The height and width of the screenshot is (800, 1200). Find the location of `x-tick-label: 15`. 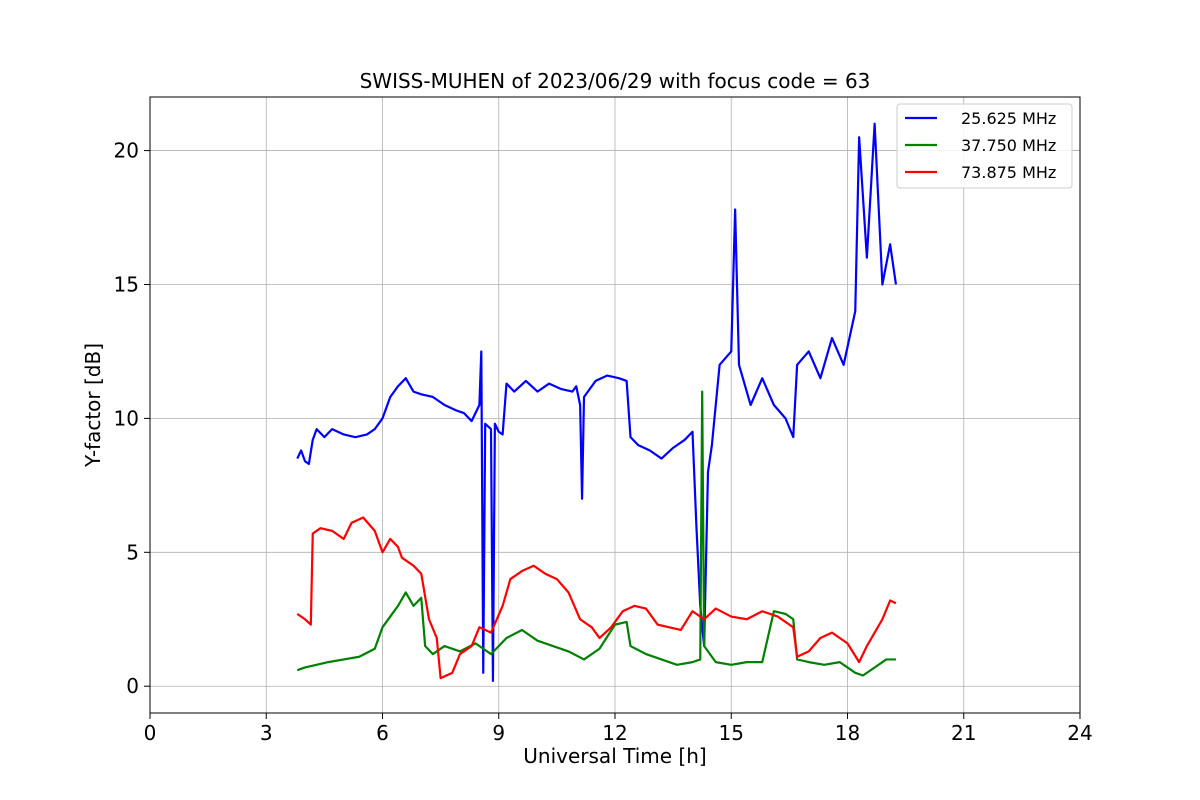

x-tick-label: 15 is located at coordinates (731, 733).